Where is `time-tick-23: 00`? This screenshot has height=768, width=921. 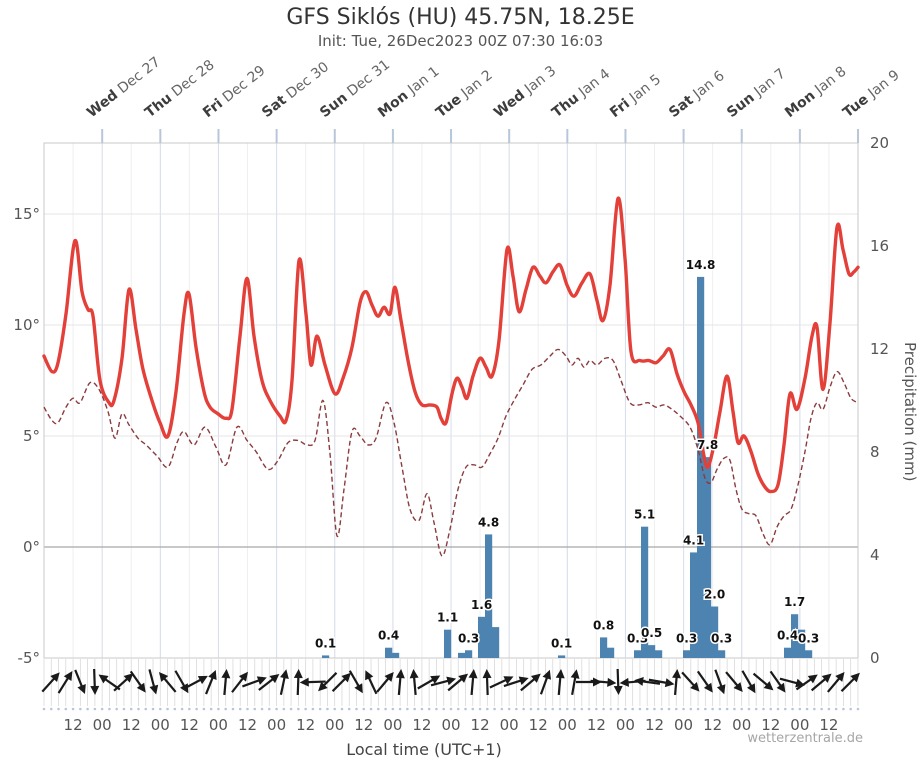 time-tick-23: 00 is located at coordinates (742, 725).